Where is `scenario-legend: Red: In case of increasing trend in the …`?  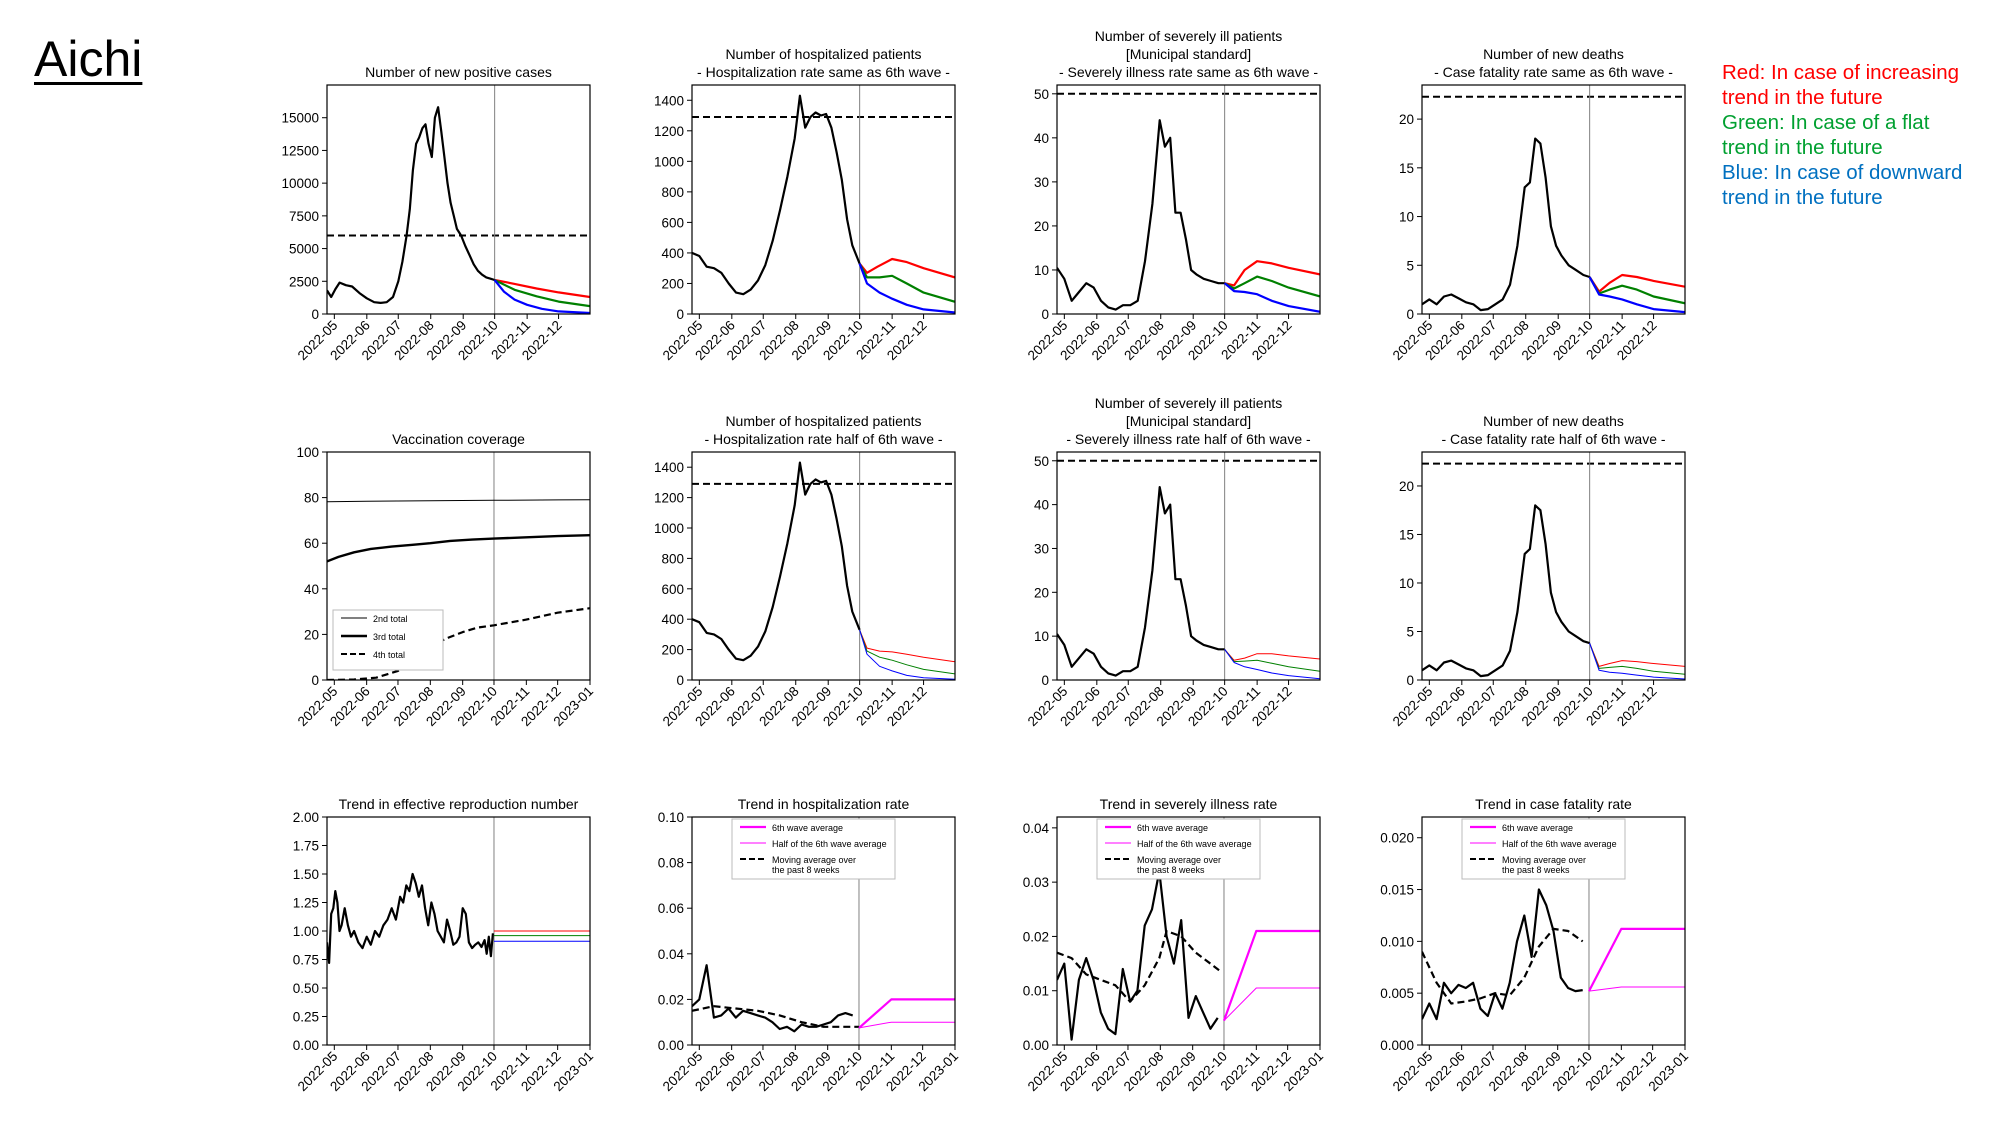
scenario-legend: Red: In case of increasing trend in the … is located at coordinates (1842, 135).